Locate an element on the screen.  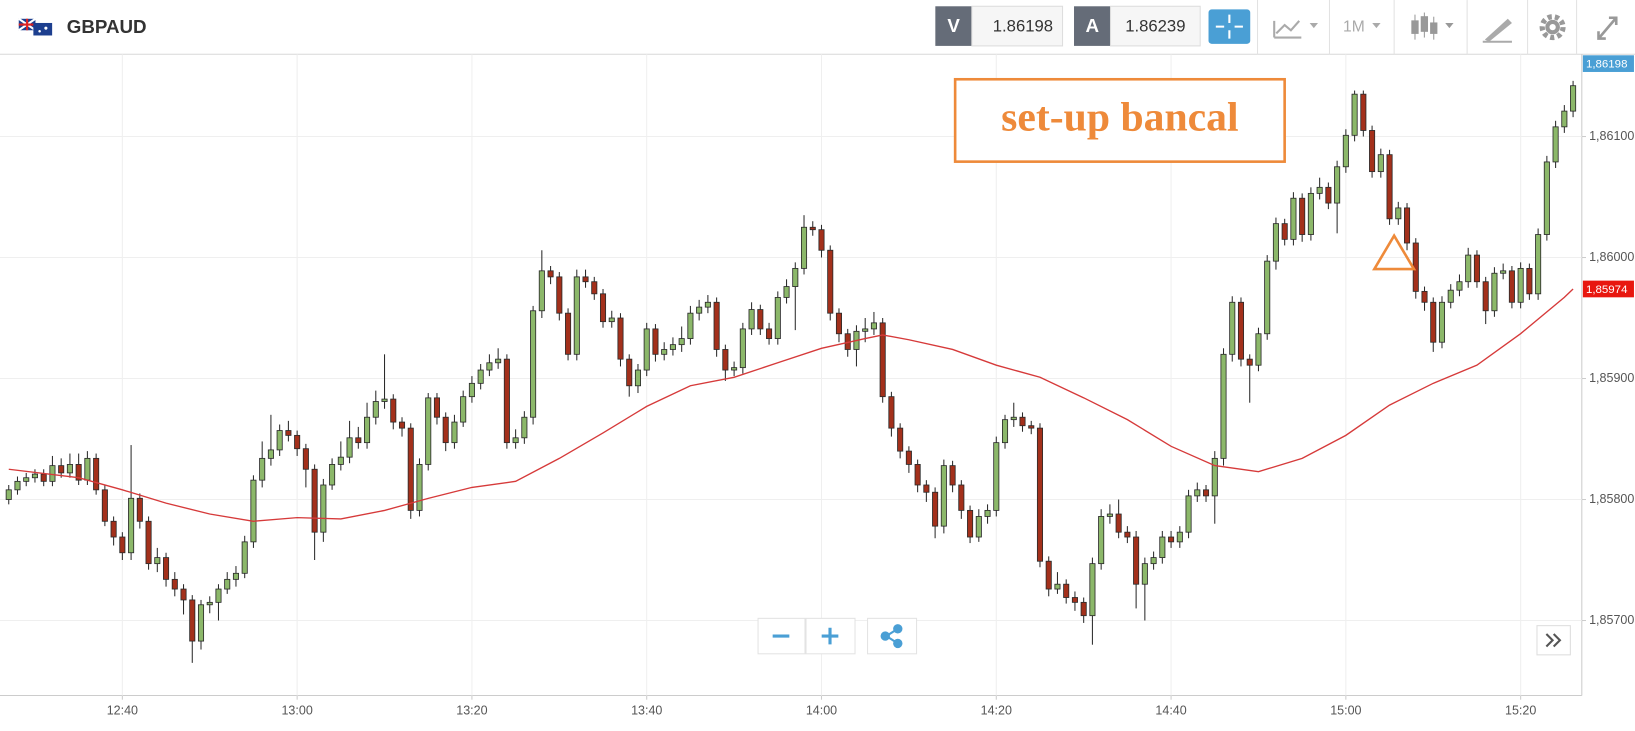
bid-badge is located at coordinates (953, 26).